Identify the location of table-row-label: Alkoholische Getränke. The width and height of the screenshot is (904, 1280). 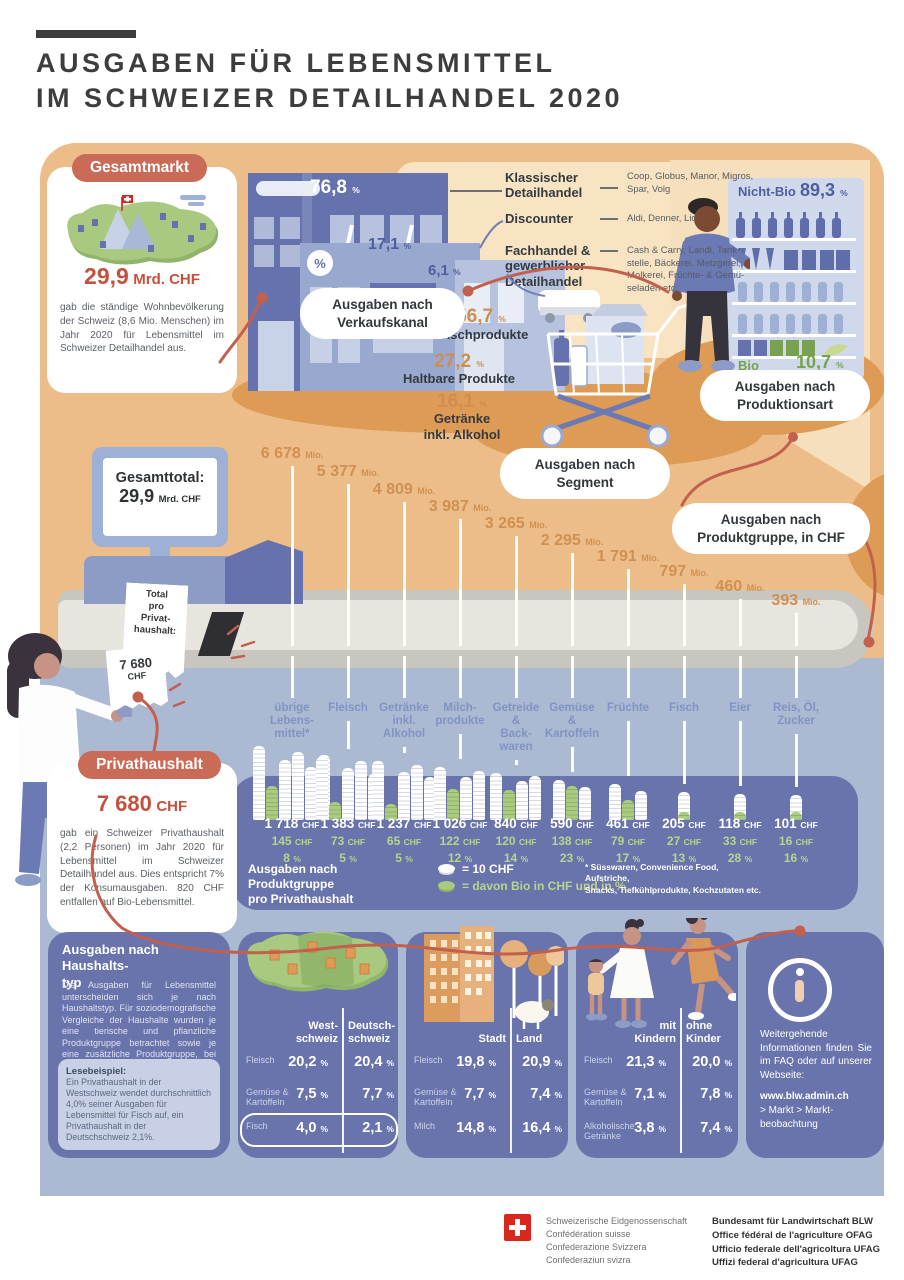
(609, 1131).